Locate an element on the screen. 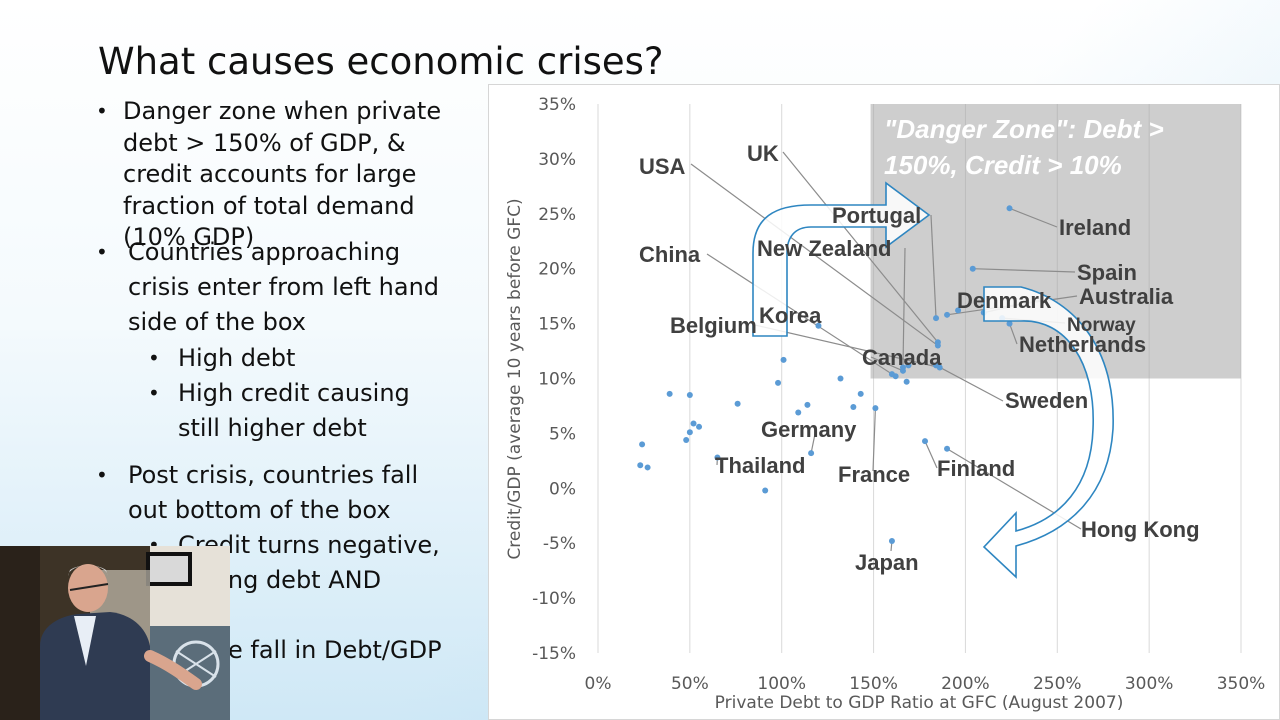 The width and height of the screenshot is (1280, 720). data-points is located at coordinates (825, 375).